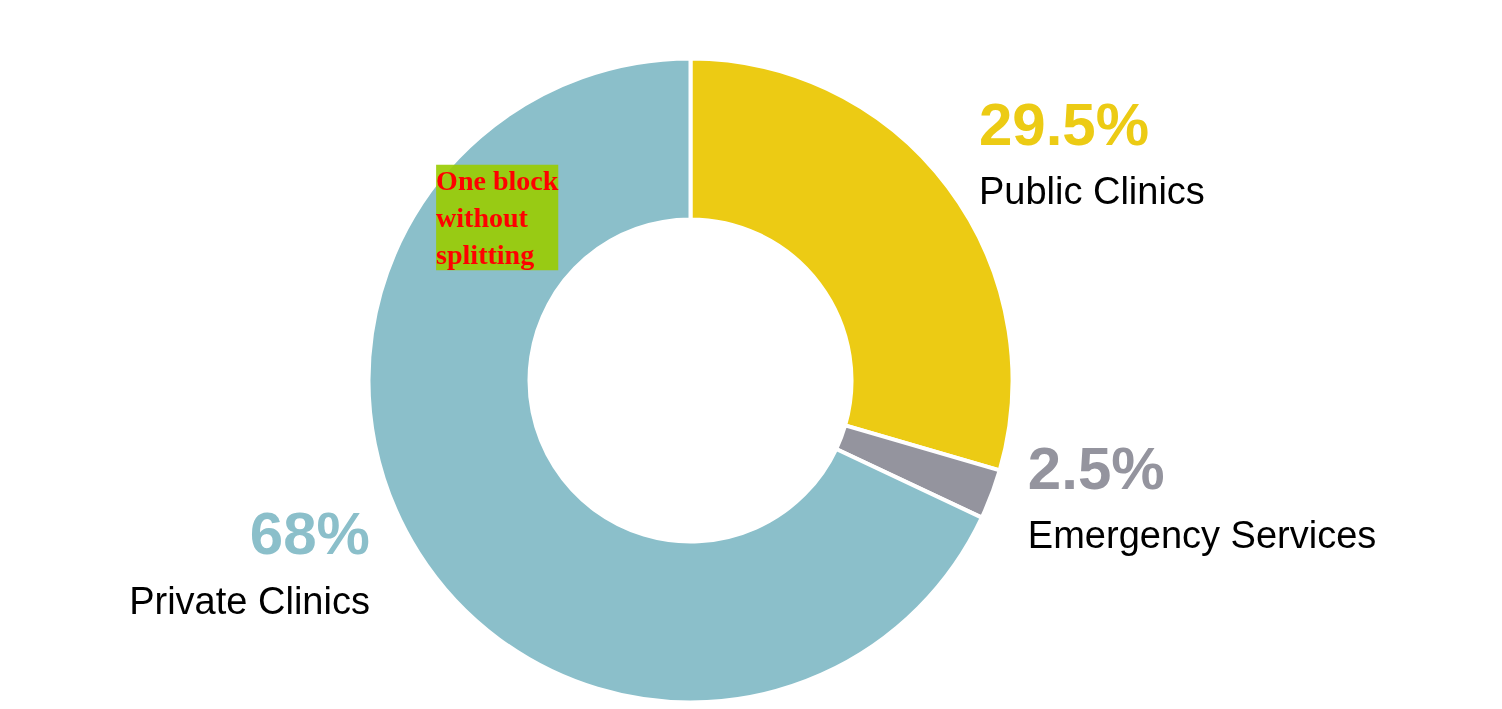  Describe the element at coordinates (1064, 124) in the screenshot. I see `data-label: 29.5%` at that location.